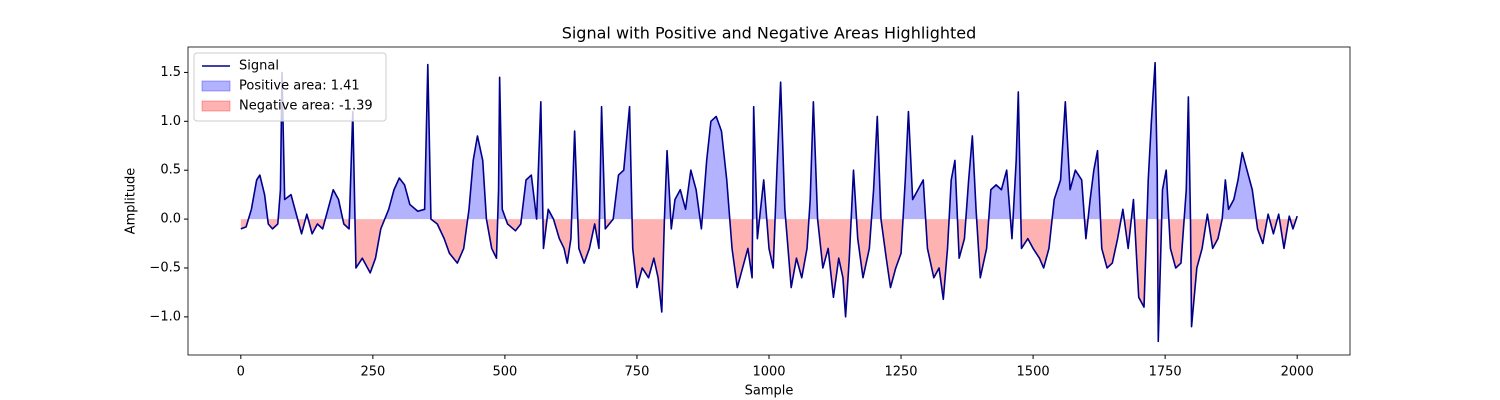  I want to click on x-tick-label: 1000, so click(768, 372).